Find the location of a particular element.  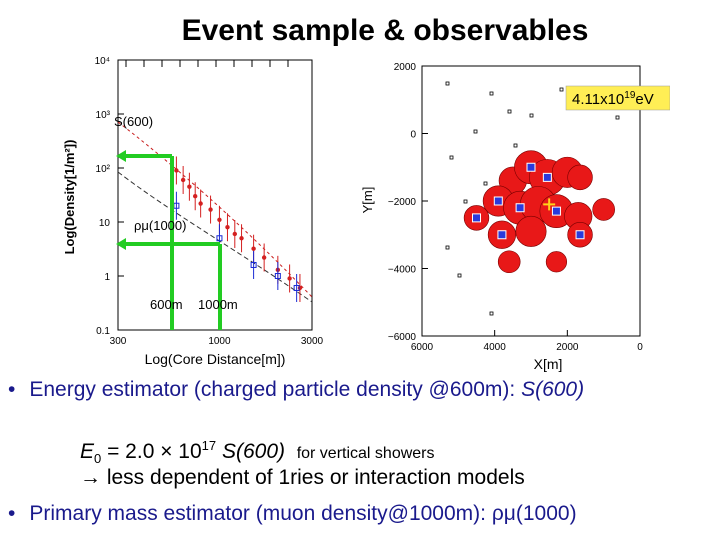

left-x-tick-label: 300 is located at coordinates (118, 341).